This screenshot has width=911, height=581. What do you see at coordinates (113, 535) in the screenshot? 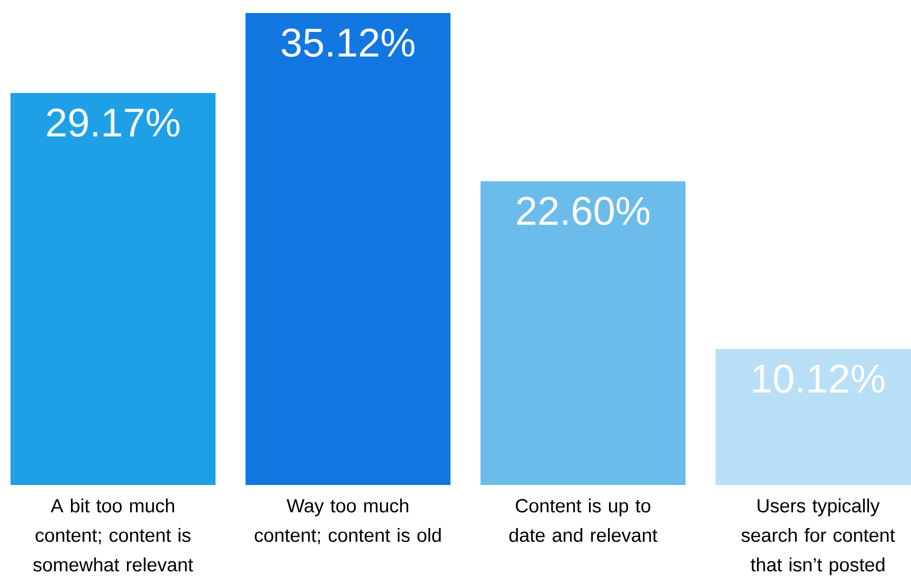
I see `x-tick-label: A bit too much content; content is somewhat relevant` at bounding box center [113, 535].